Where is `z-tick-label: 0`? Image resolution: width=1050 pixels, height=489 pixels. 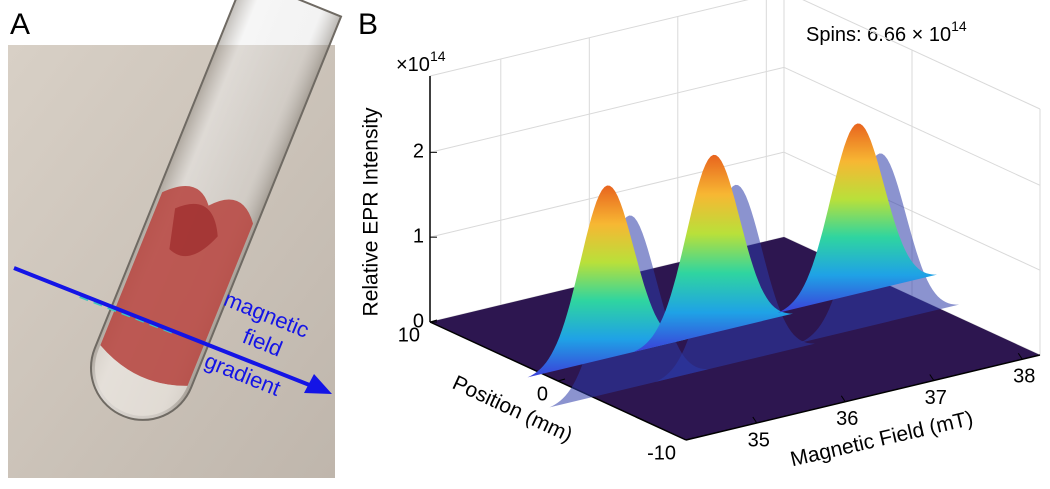
z-tick-label: 0 is located at coordinates (418, 321).